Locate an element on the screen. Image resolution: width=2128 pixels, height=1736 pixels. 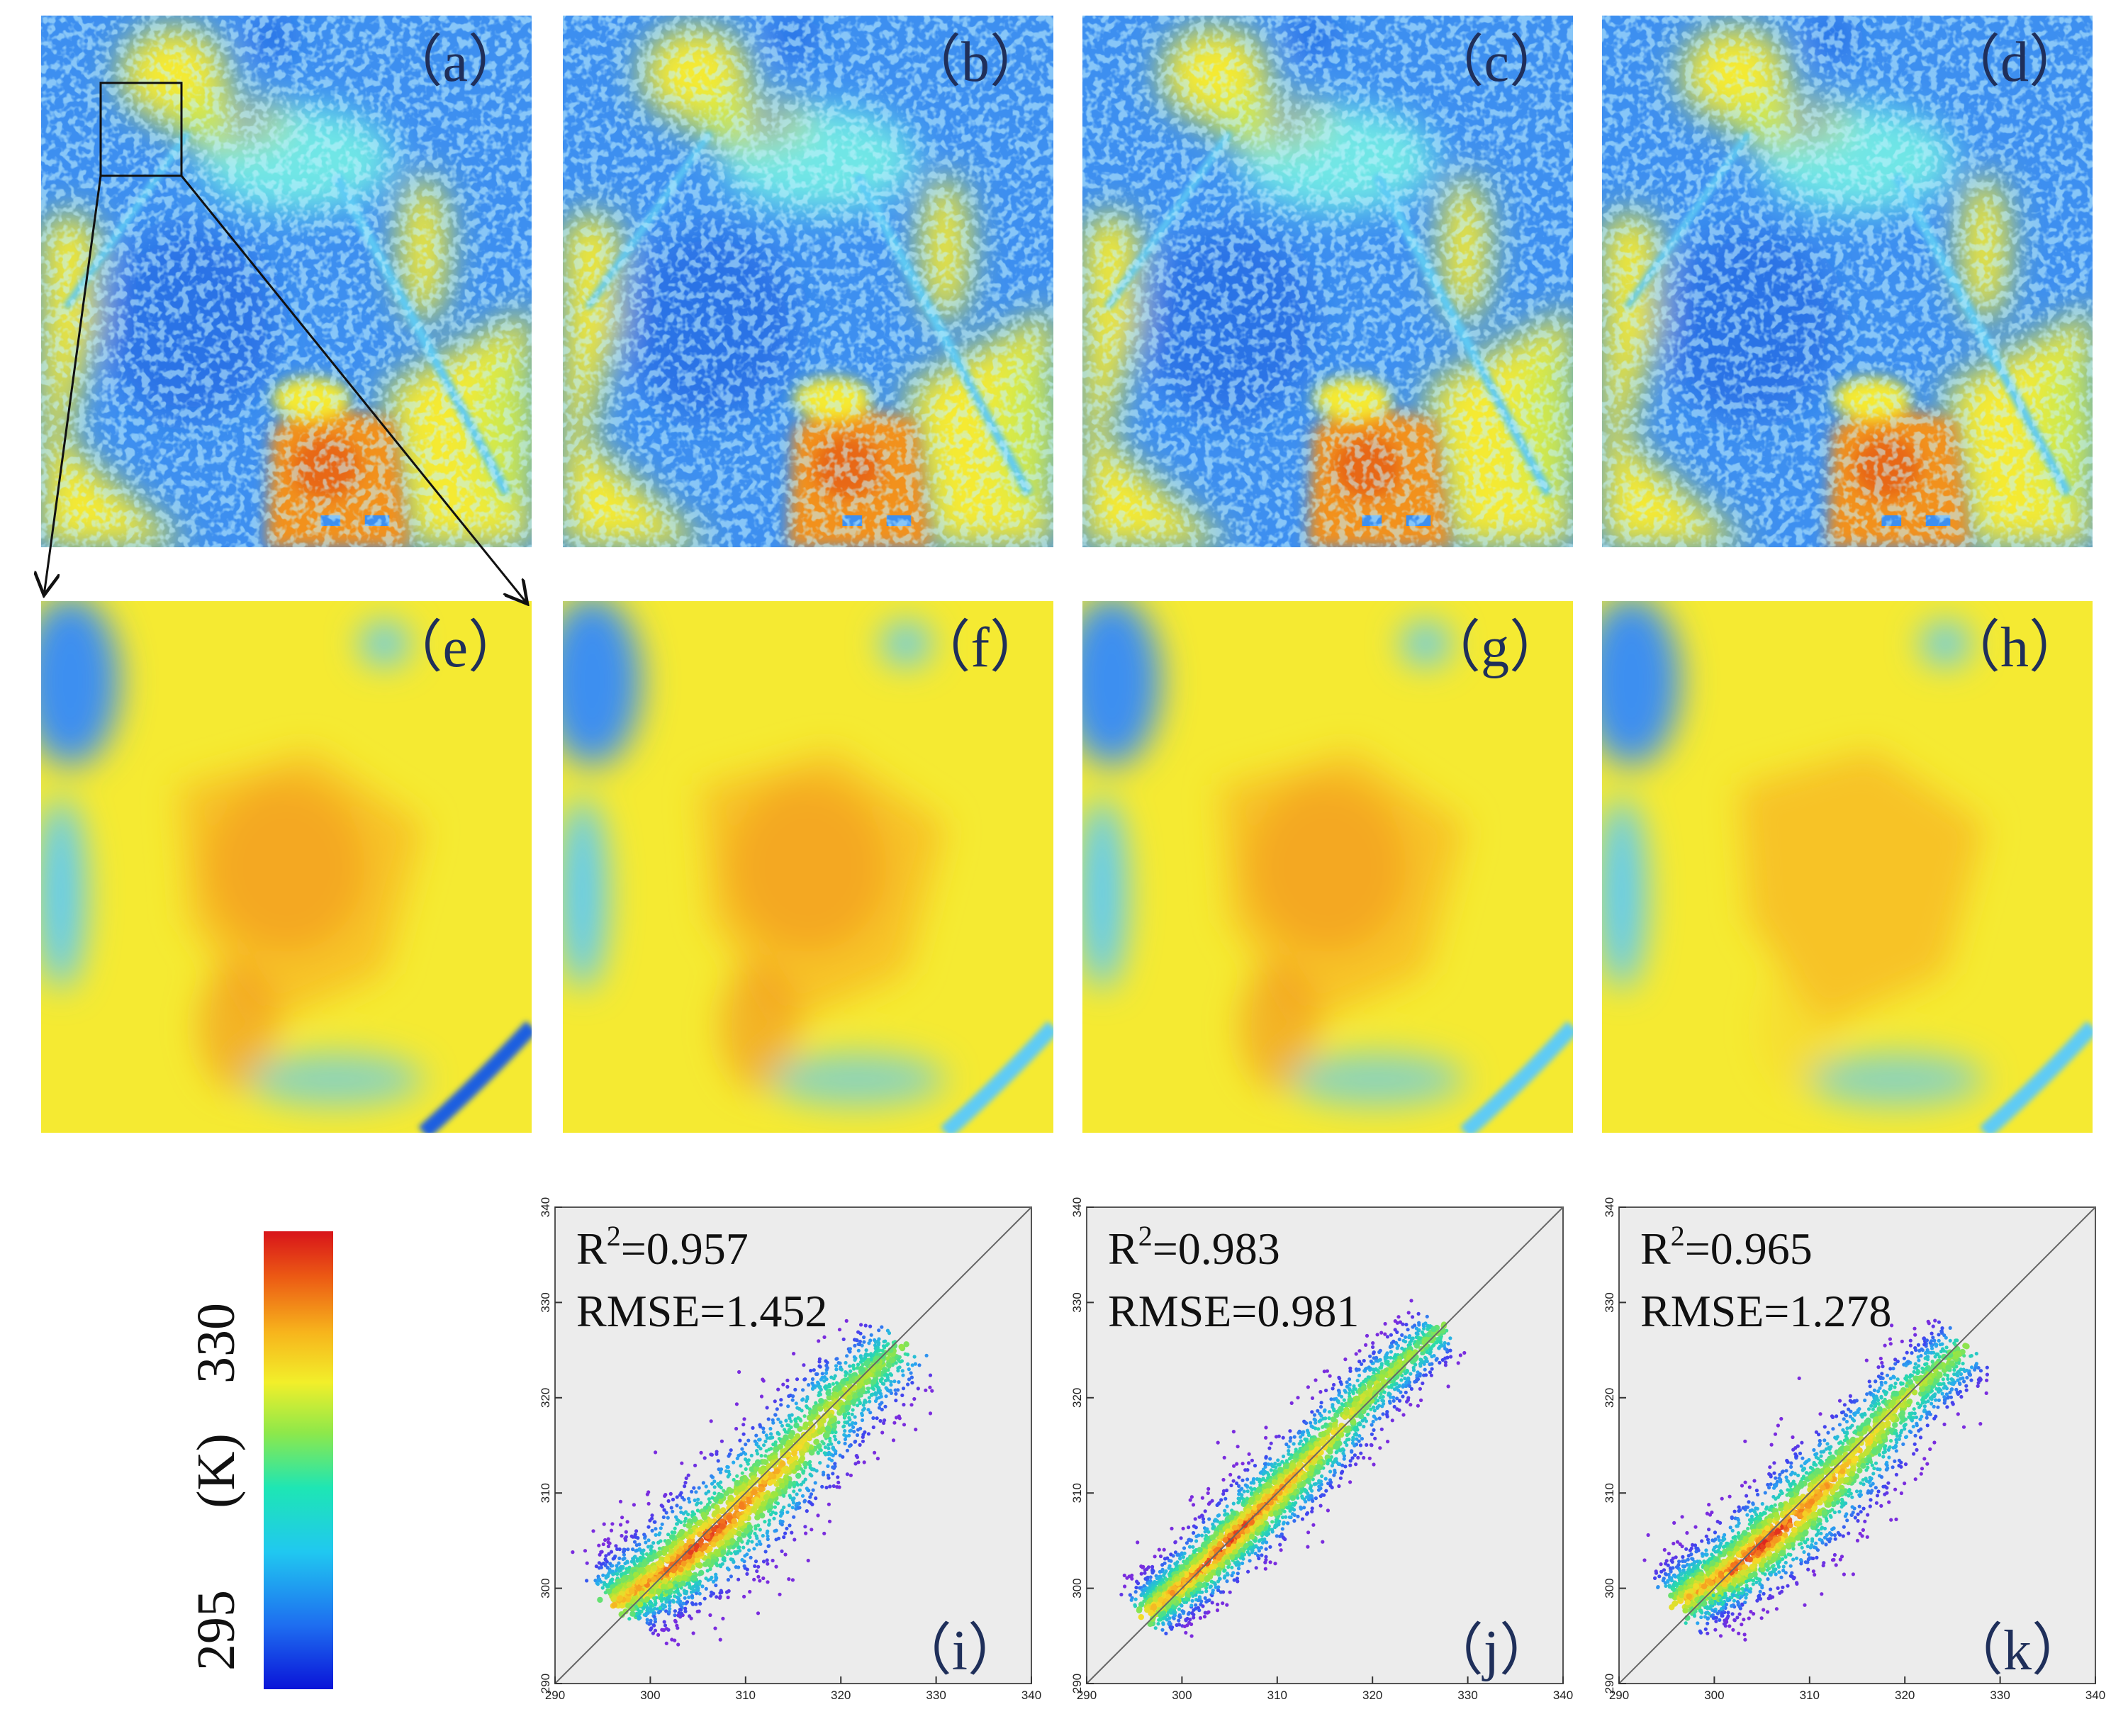
panel-label-i: （i） is located at coordinates (960, 1651).